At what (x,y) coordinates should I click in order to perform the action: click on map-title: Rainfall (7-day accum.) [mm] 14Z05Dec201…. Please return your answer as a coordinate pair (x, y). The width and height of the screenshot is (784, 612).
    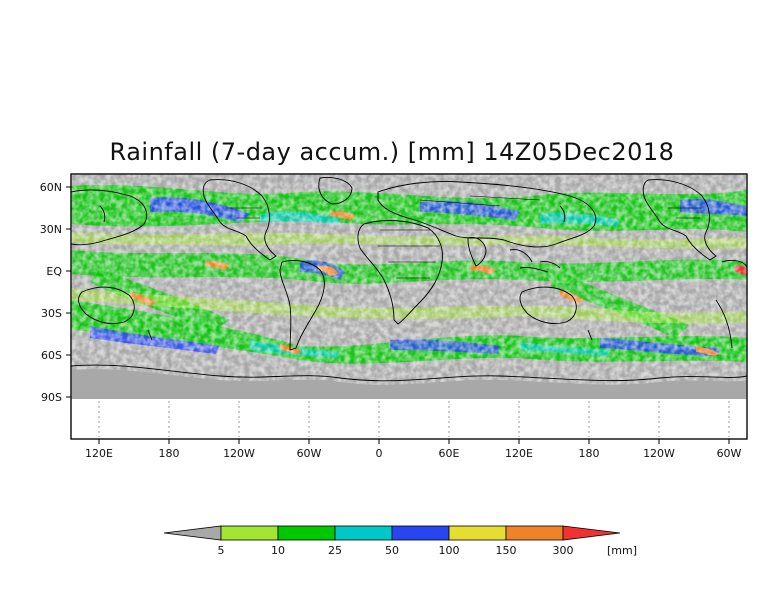
    Looking at the image, I should click on (392, 152).